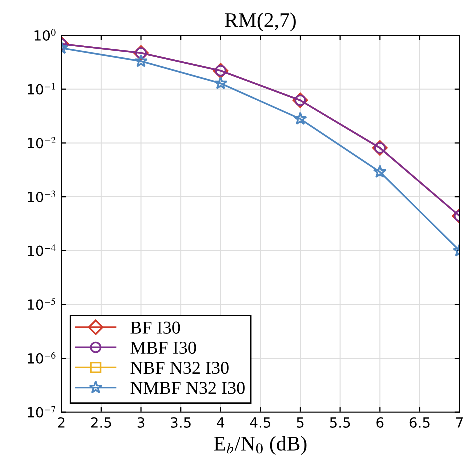 This screenshot has width=474, height=474. I want to click on x-tick-label: 5.5, so click(340, 423).